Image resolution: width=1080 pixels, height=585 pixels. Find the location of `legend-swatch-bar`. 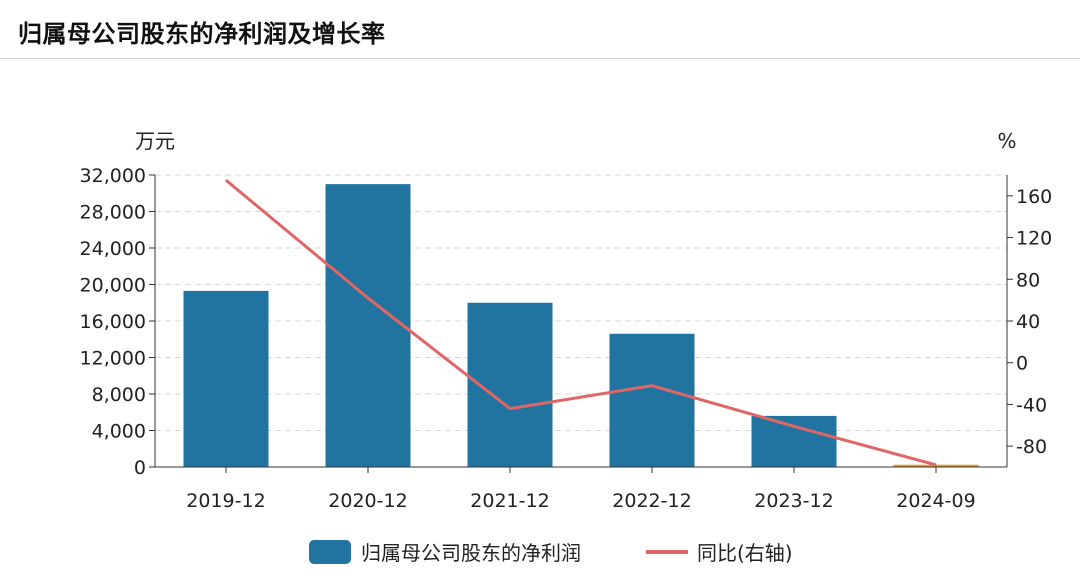

legend-swatch-bar is located at coordinates (330, 552).